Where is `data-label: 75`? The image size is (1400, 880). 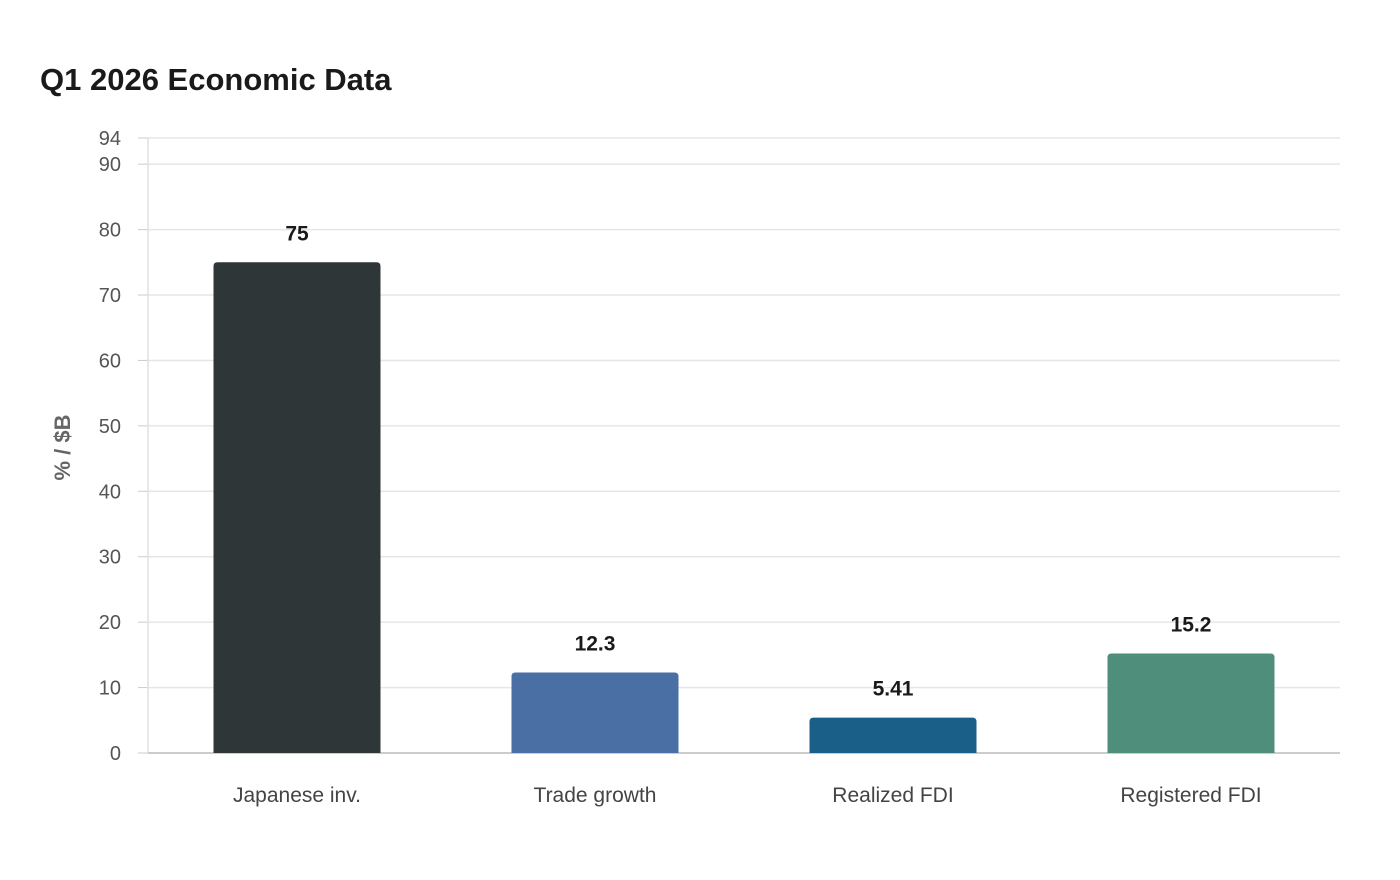 data-label: 75 is located at coordinates (297, 233).